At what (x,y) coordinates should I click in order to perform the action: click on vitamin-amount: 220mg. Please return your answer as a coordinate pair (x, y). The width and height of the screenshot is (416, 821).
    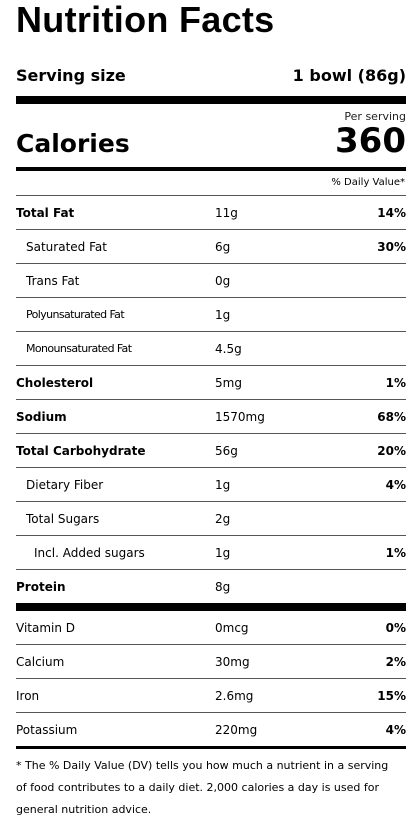
    Looking at the image, I should click on (236, 729).